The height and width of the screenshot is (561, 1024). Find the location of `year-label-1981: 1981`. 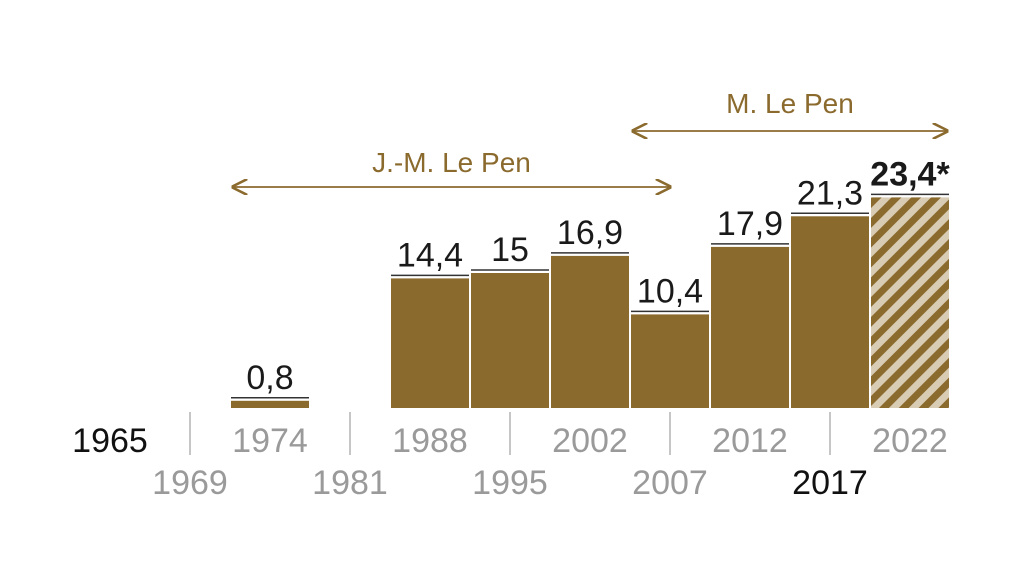

year-label-1981: 1981 is located at coordinates (350, 483).